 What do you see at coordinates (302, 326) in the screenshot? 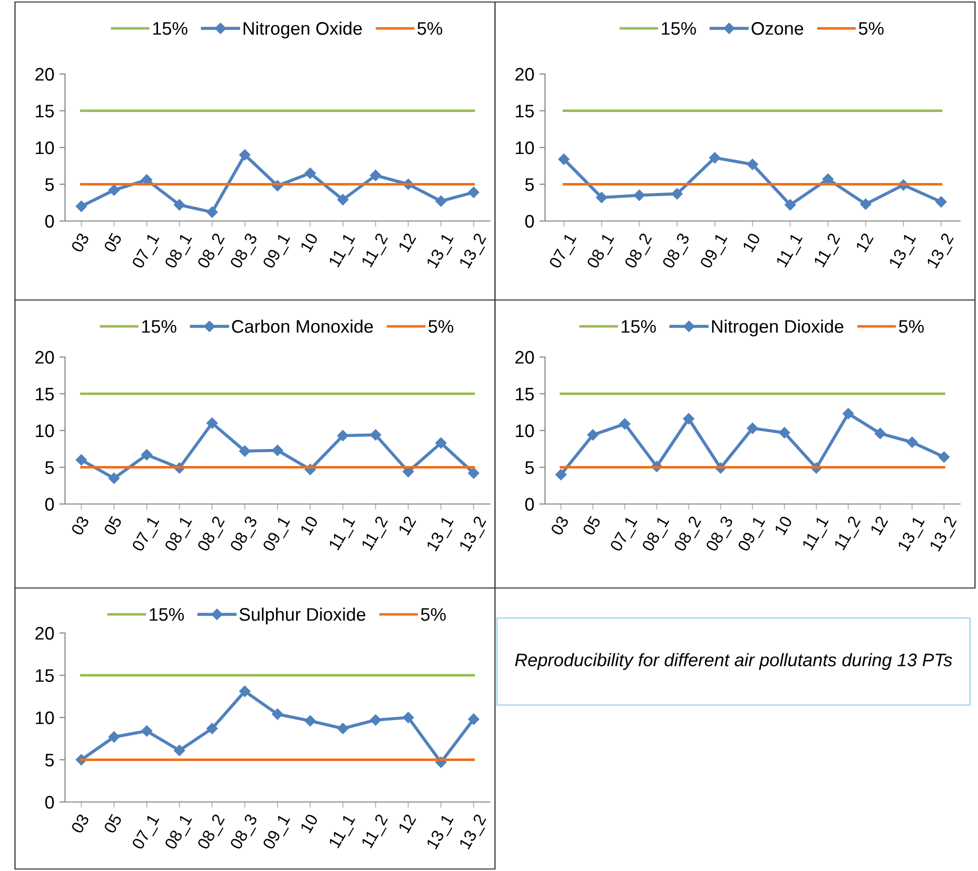
I see `legend-label: Carbon Monoxide` at bounding box center [302, 326].